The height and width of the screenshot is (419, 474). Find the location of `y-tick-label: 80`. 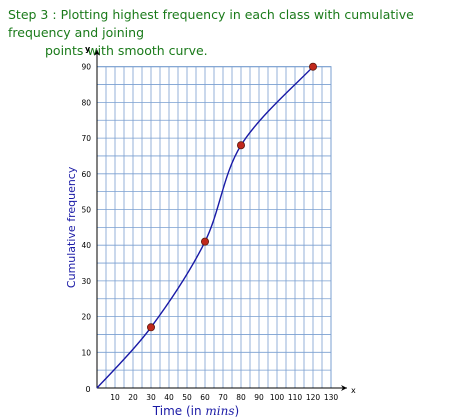

y-tick-label: 80 is located at coordinates (86, 102).